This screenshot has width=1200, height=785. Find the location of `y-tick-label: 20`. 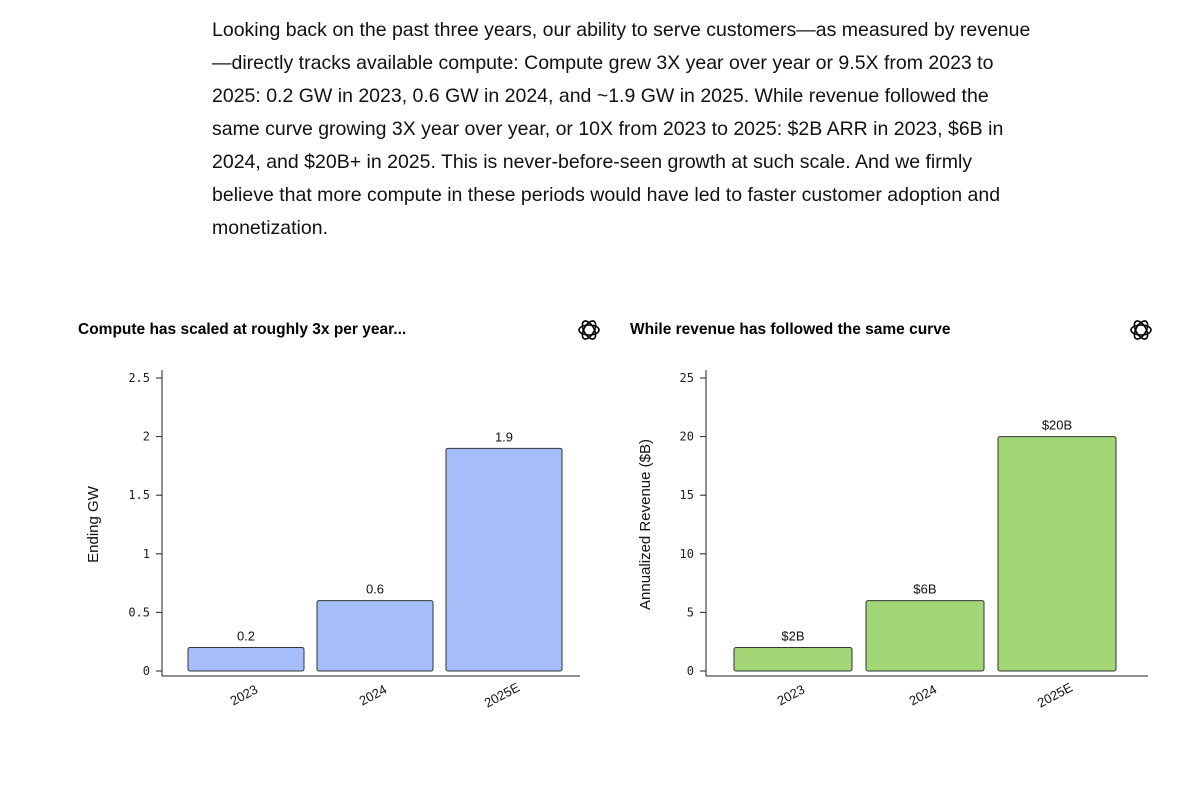

y-tick-label: 20 is located at coordinates (687, 437).